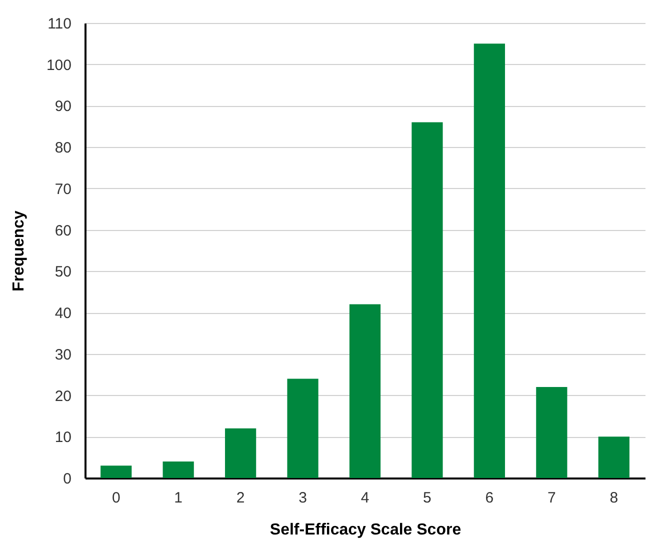 This screenshot has width=651, height=543. I want to click on y-tick-label: 110, so click(60, 24).